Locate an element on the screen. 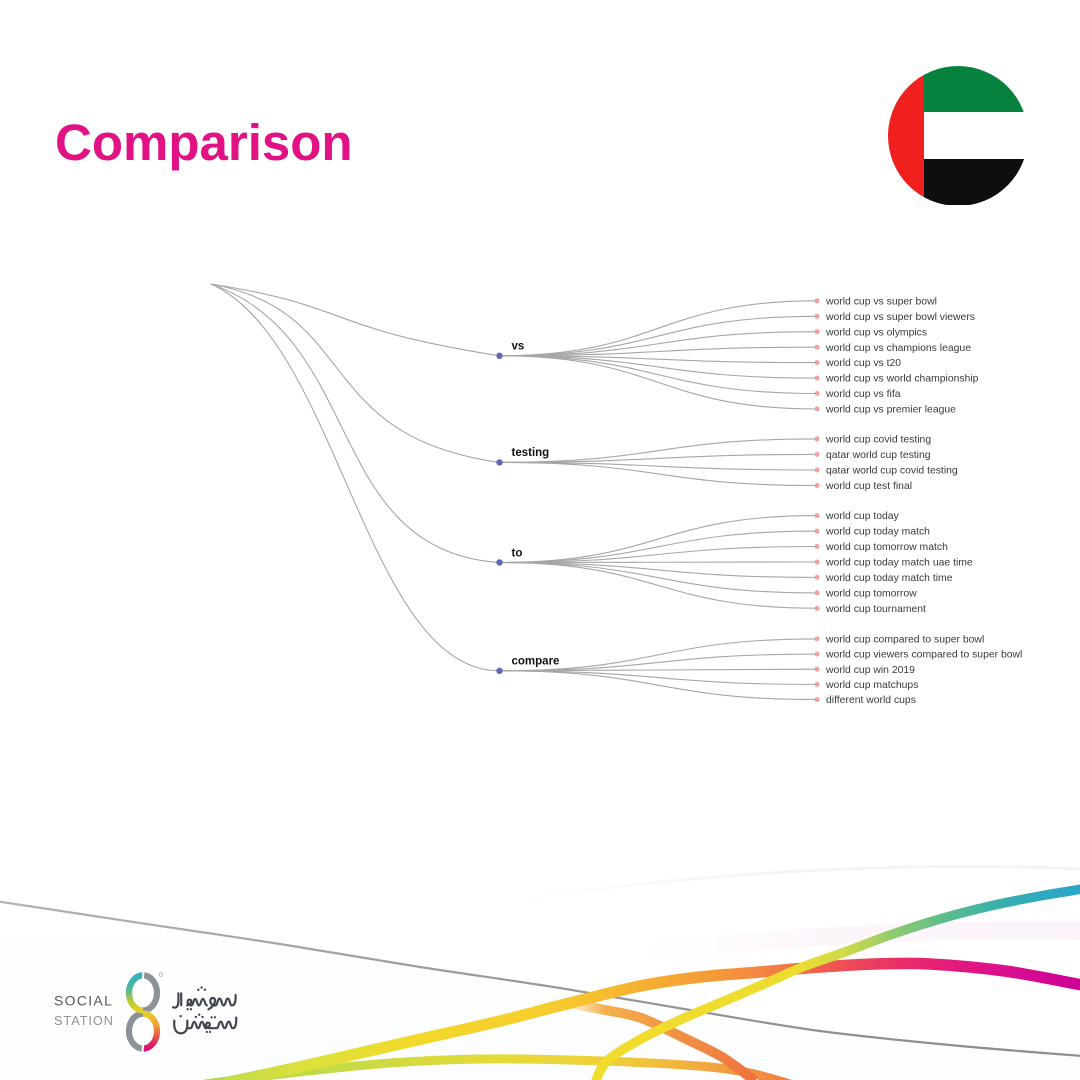  svg-text: world cup tomorrow match is located at coordinates (886, 547).